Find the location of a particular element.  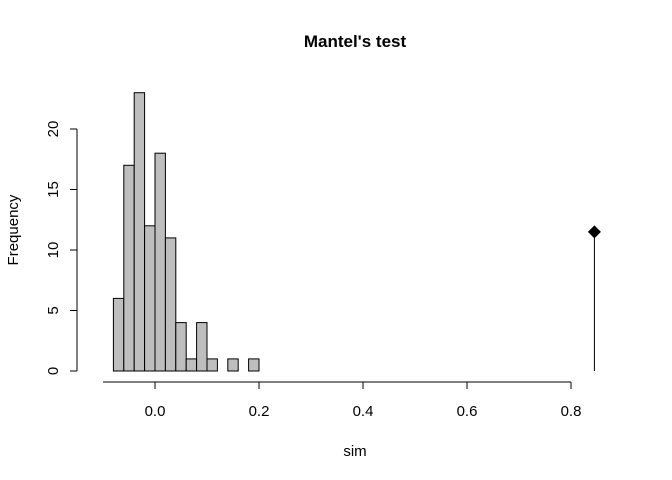

y-tick-label: 20 is located at coordinates (53, 129).